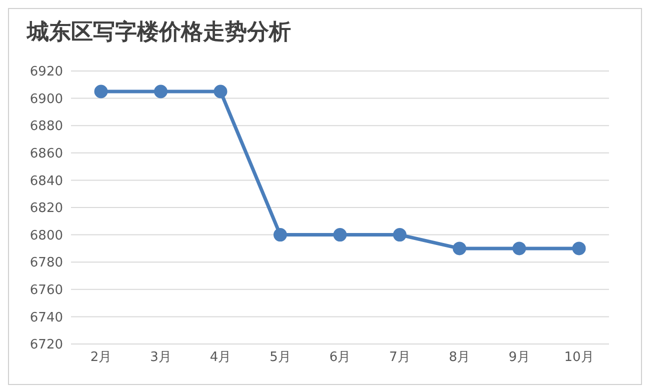 This screenshot has height=391, width=650. Describe the element at coordinates (159, 32) in the screenshot. I see `chart-title: 城东区写字楼价格走势分析` at that location.